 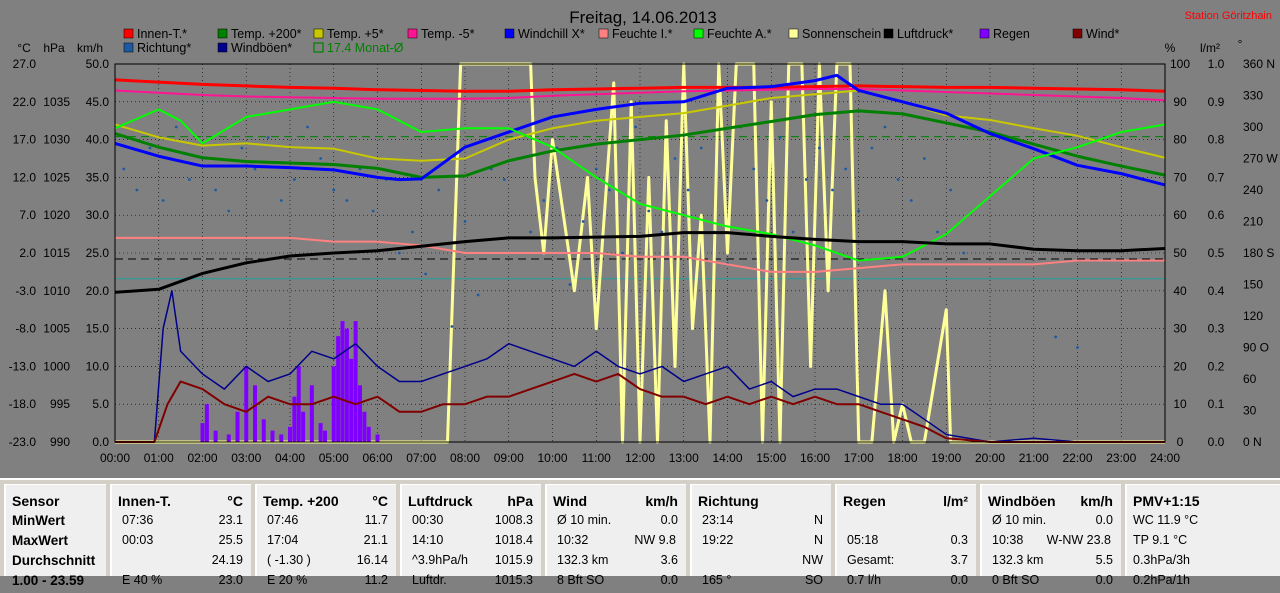 I want to click on chart-title: Freitag, 14.06.2013, so click(x=642, y=17).